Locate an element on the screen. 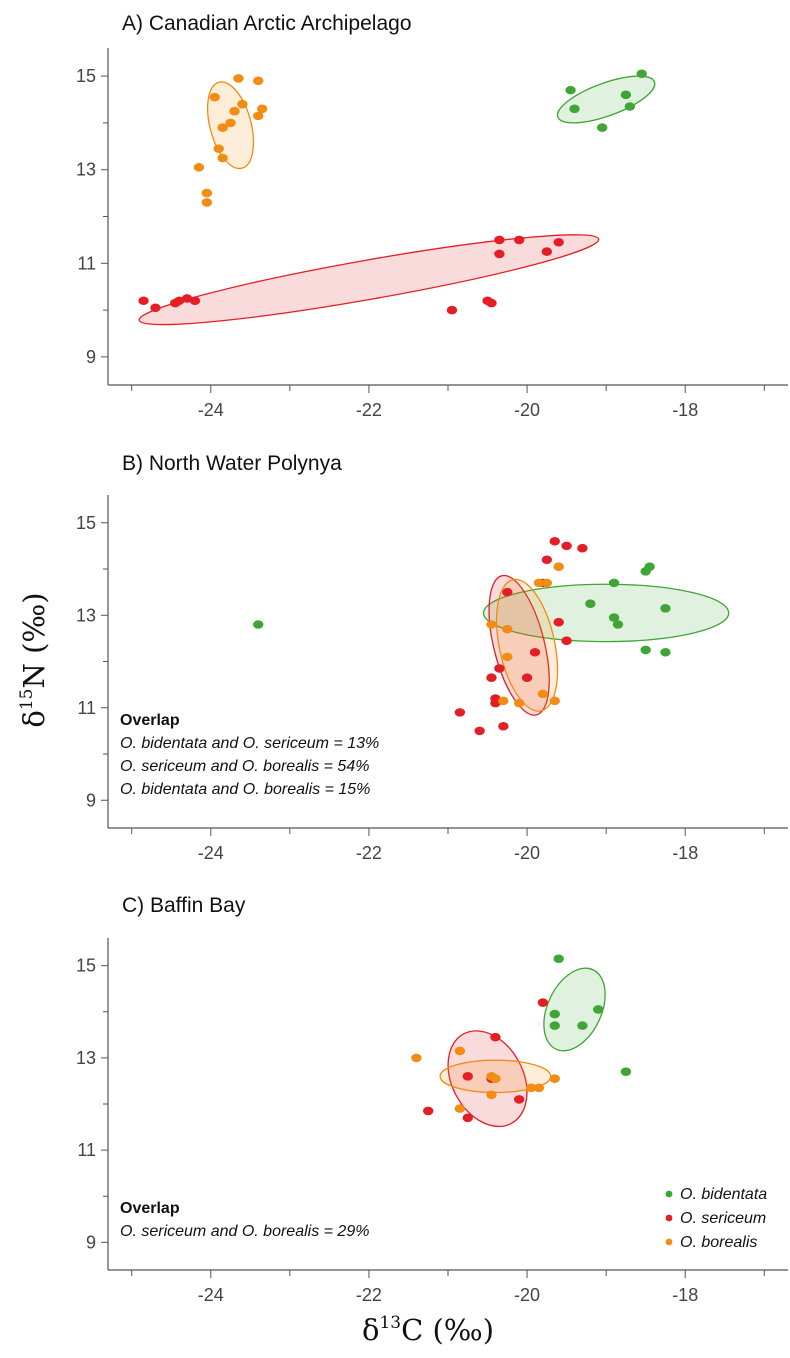  overlap-line: O. bidentata and O. sericeum = 13% is located at coordinates (249, 743).